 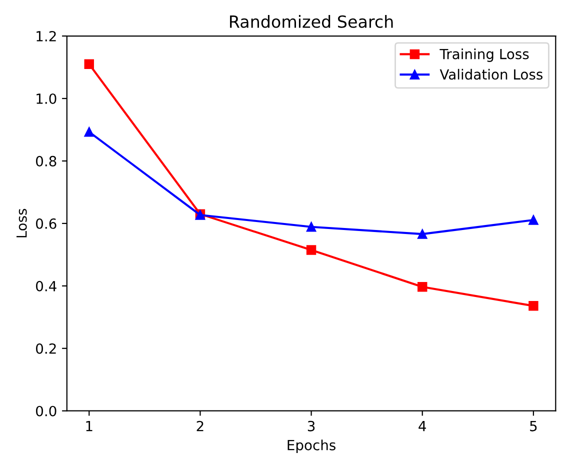 I want to click on y-tick-label: 0.8, so click(x=46, y=161).